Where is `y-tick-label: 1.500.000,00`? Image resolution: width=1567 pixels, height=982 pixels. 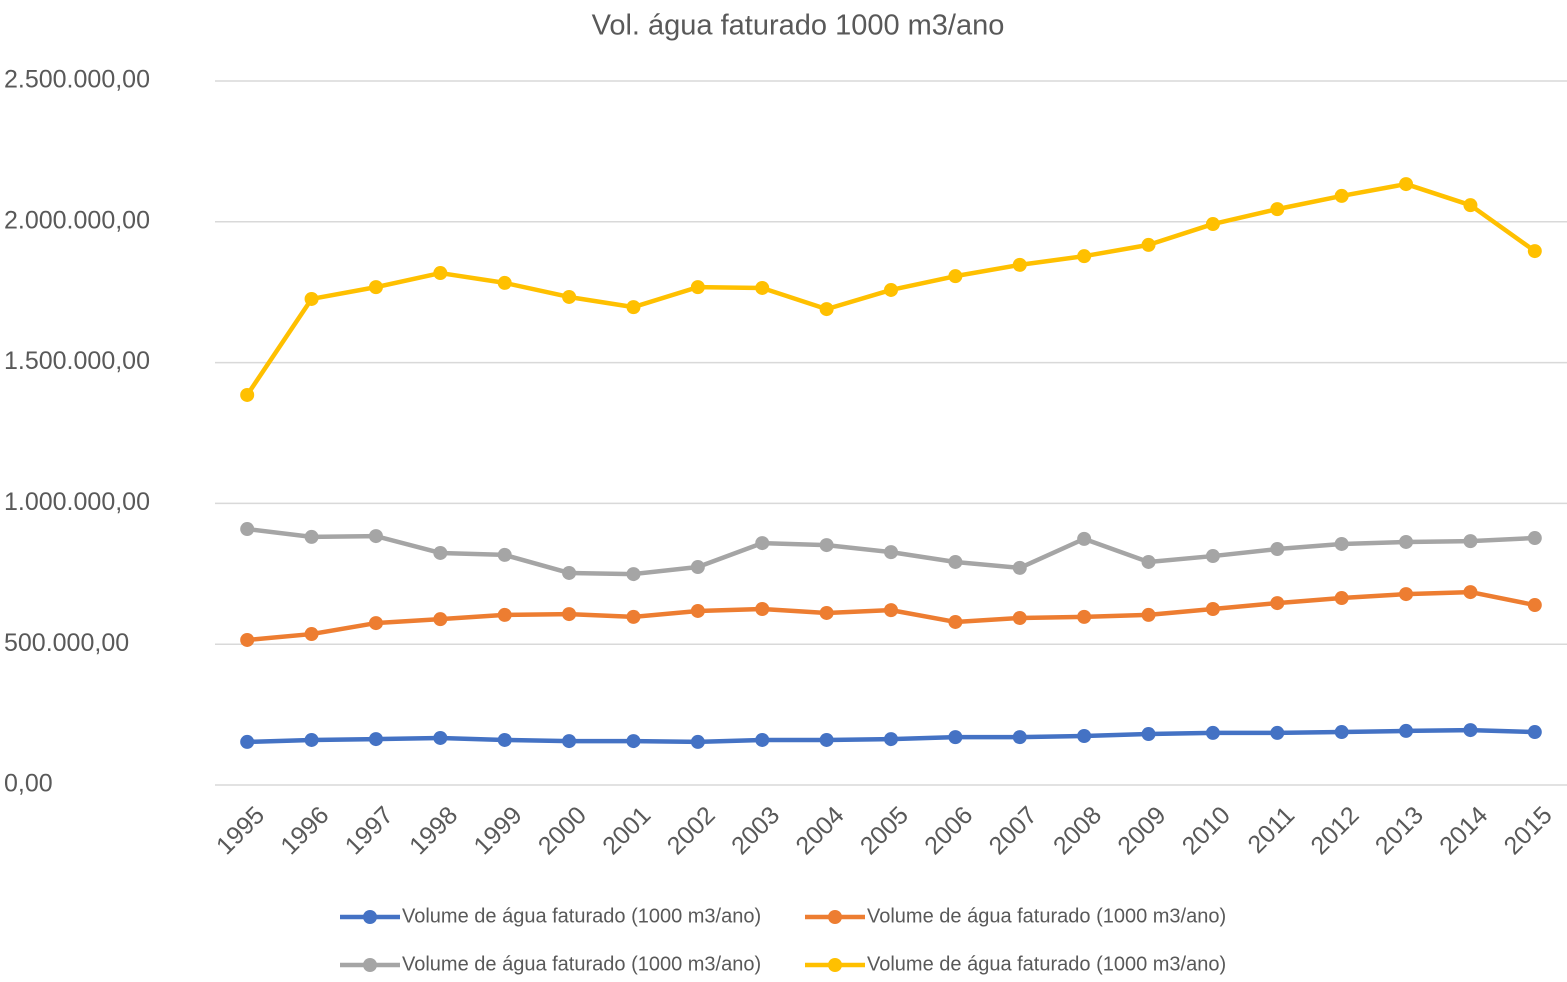
y-tick-label: 1.500.000,00 is located at coordinates (77, 361).